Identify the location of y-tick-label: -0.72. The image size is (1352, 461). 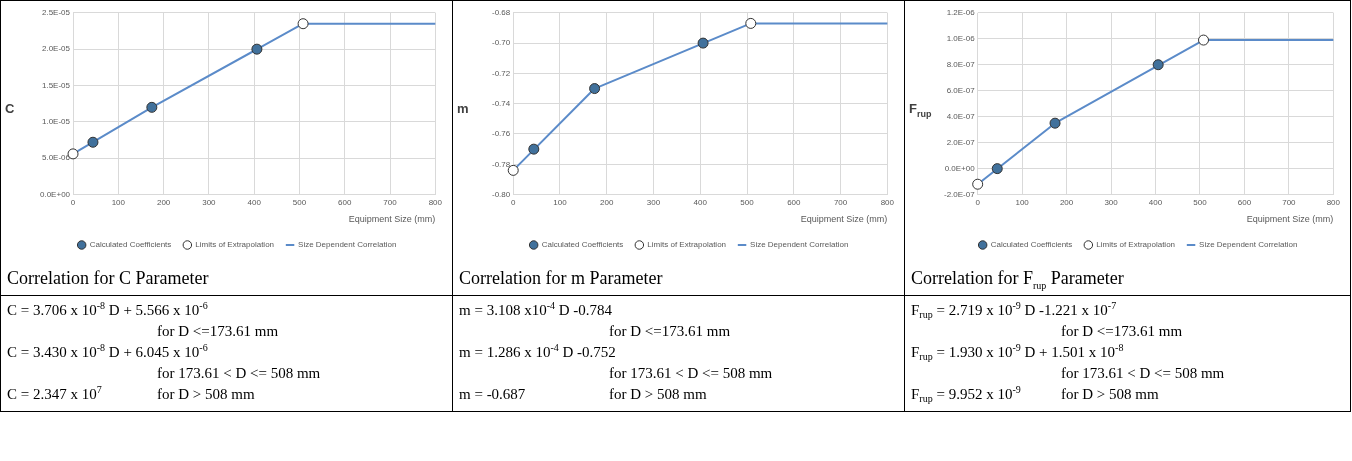
(501, 73).